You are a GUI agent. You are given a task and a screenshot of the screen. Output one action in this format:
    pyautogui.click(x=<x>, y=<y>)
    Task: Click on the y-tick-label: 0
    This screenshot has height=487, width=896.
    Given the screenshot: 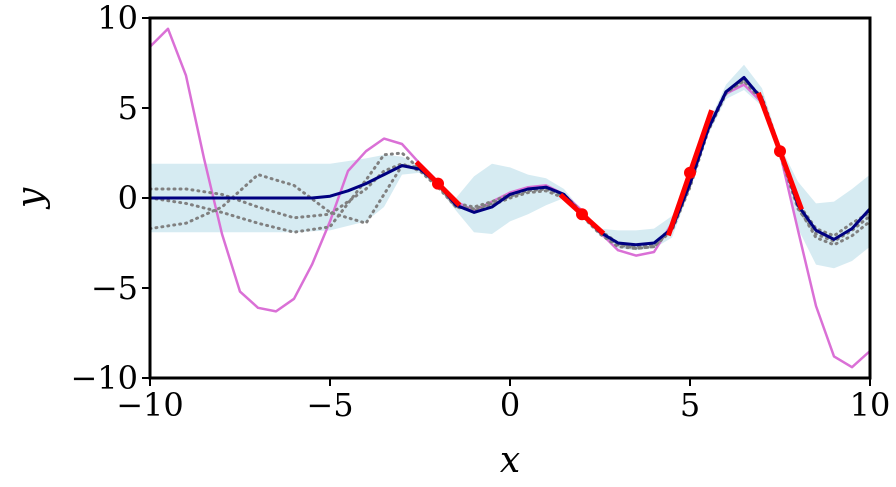 What is the action you would take?
    pyautogui.click(x=128, y=198)
    